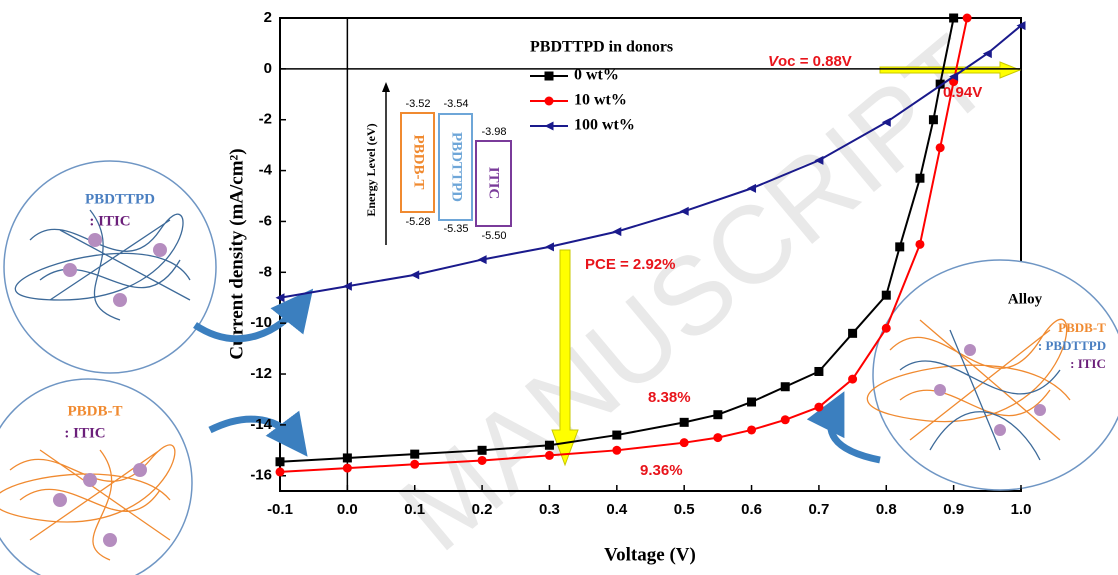  I want to click on legend-label: 0 wt%, so click(596, 75).